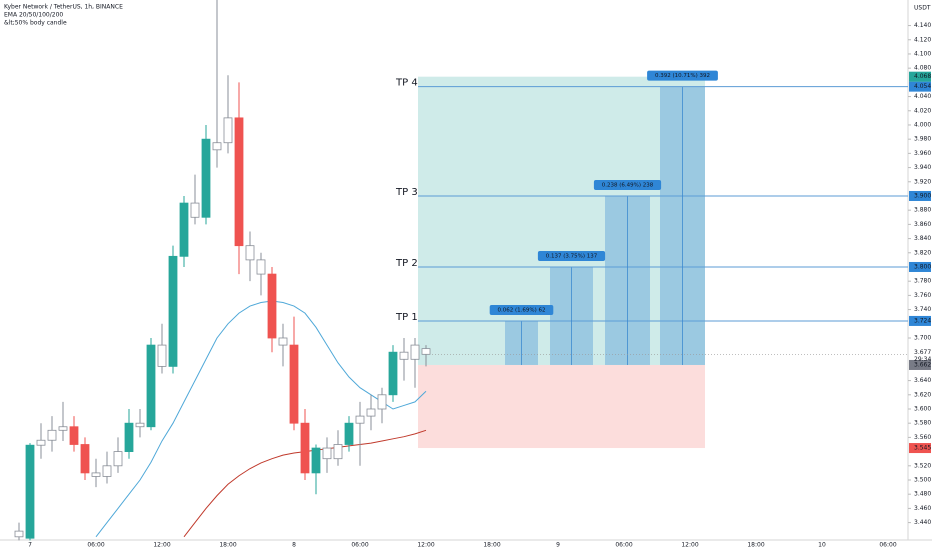  Describe the element at coordinates (35, 23) in the screenshot. I see `indicator-label: &lt;50% body candle` at that location.